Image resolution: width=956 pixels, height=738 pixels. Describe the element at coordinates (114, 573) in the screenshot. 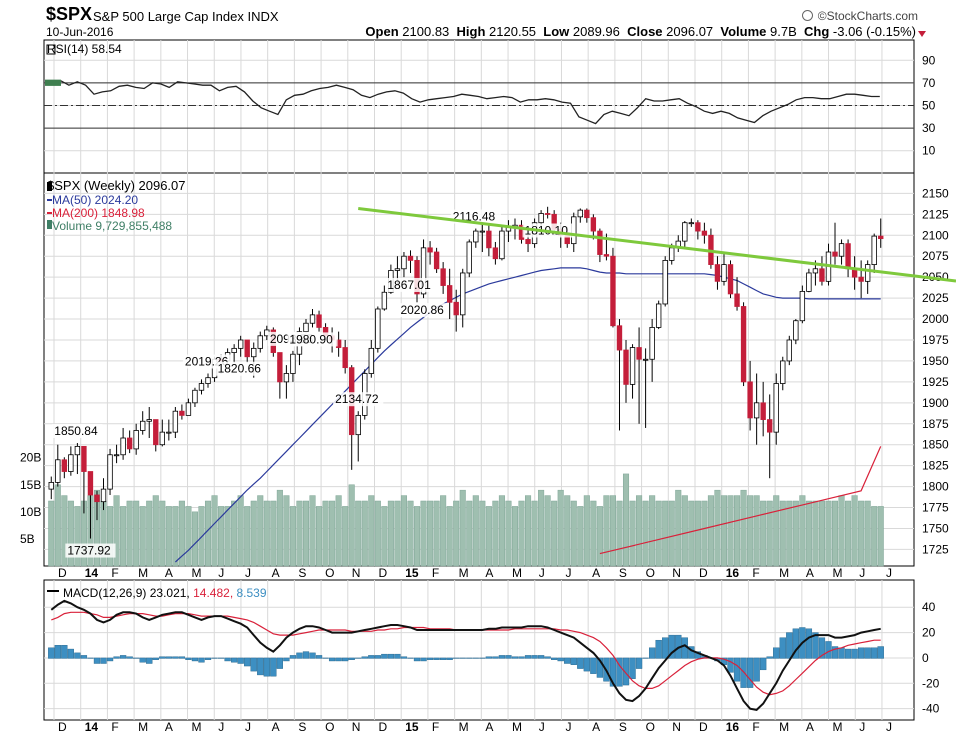

I see `price-x-tick: F` at that location.